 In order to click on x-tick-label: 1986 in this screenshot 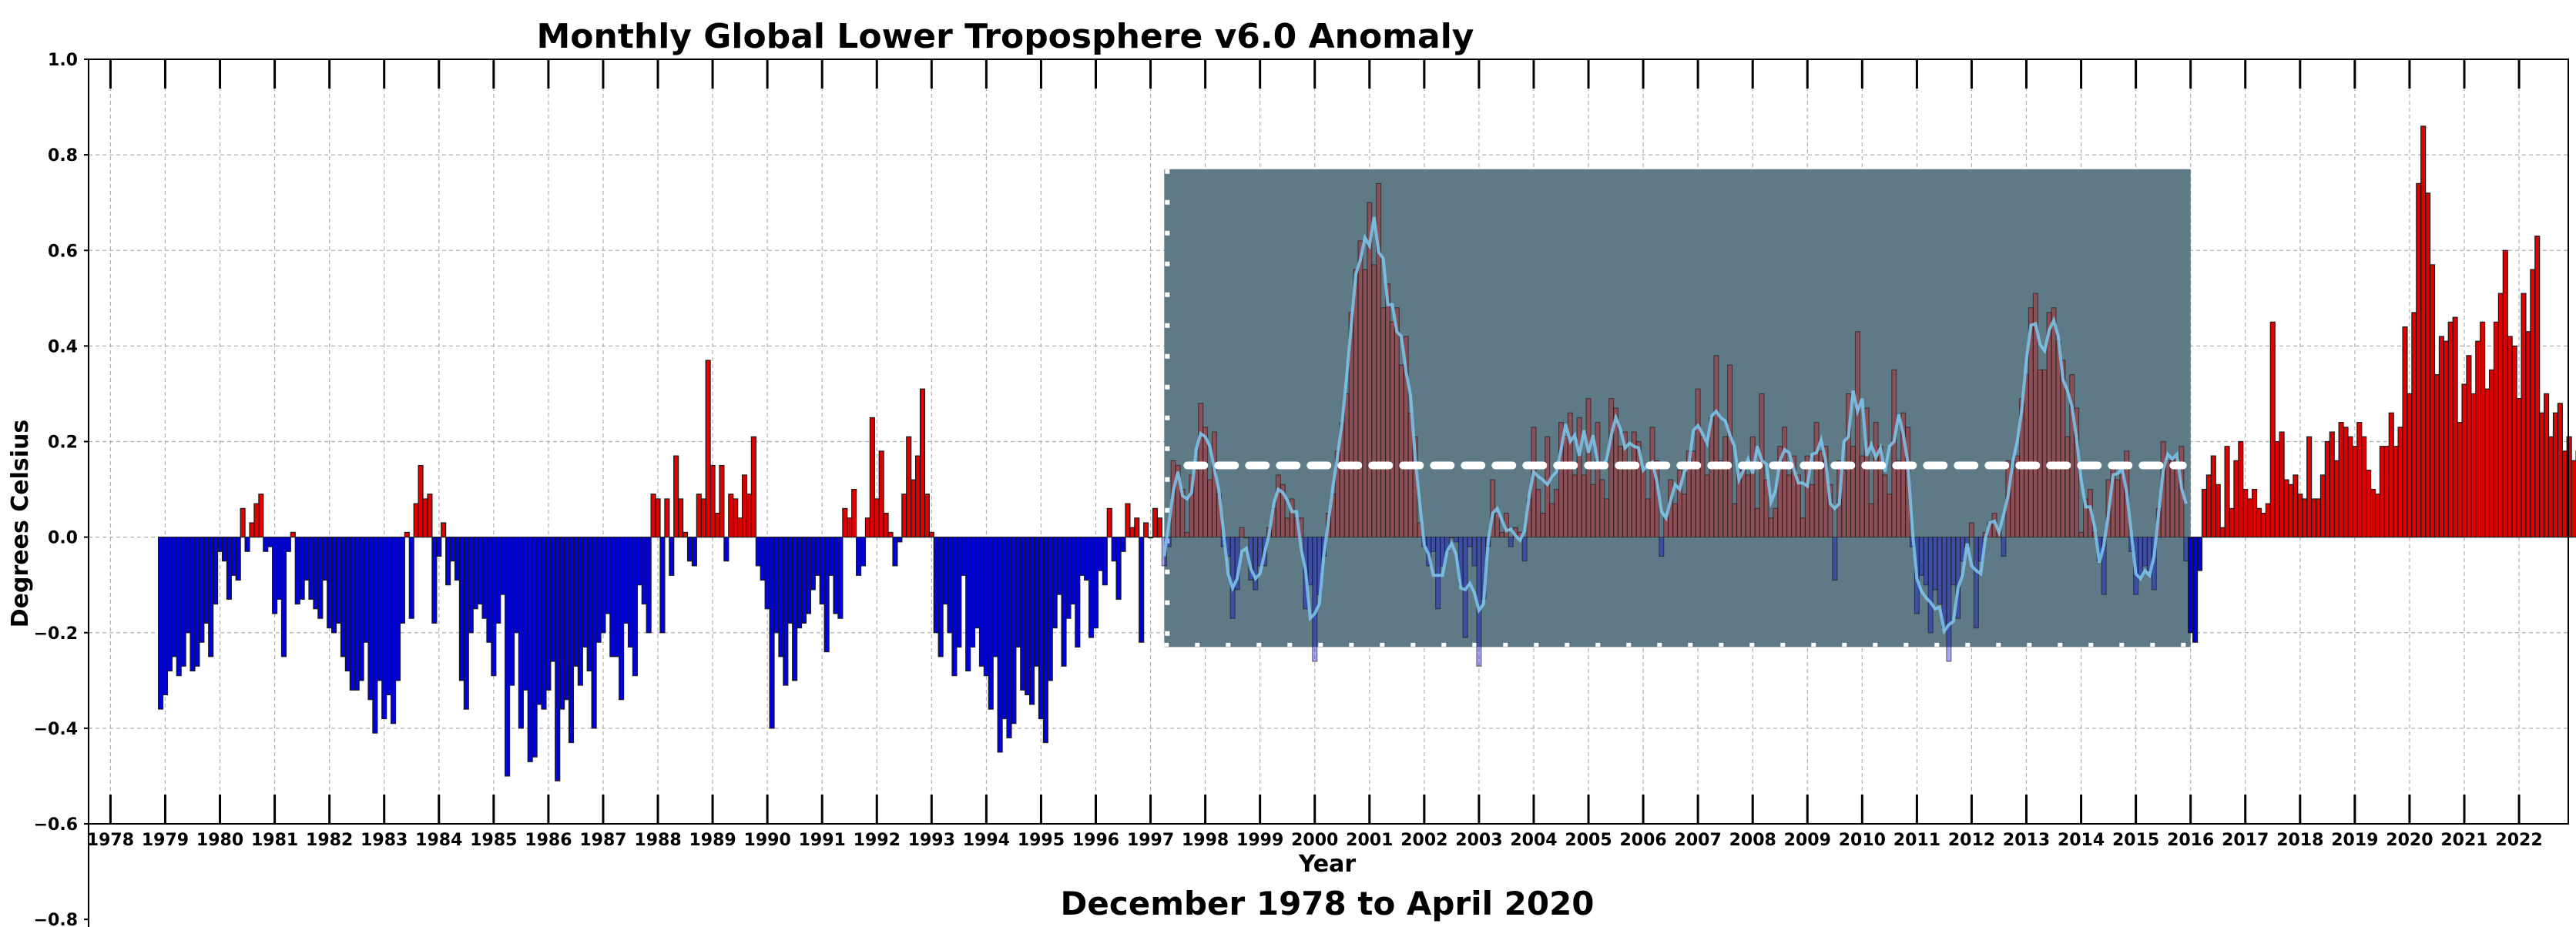, I will do `click(548, 840)`.